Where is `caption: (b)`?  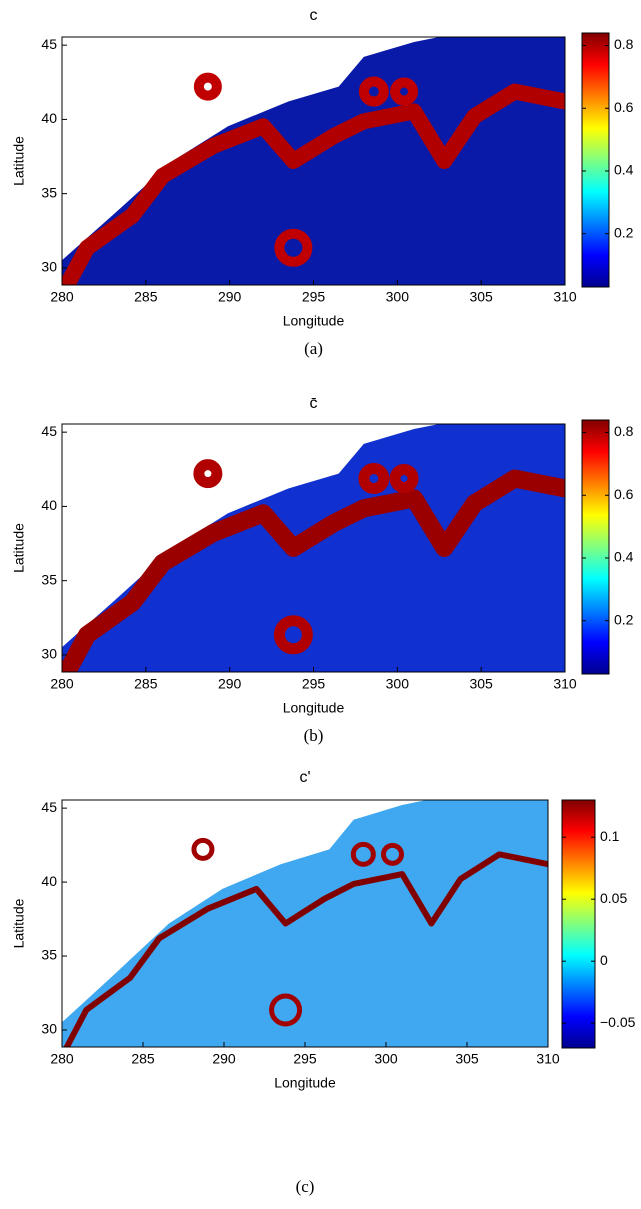
caption: (b) is located at coordinates (314, 735).